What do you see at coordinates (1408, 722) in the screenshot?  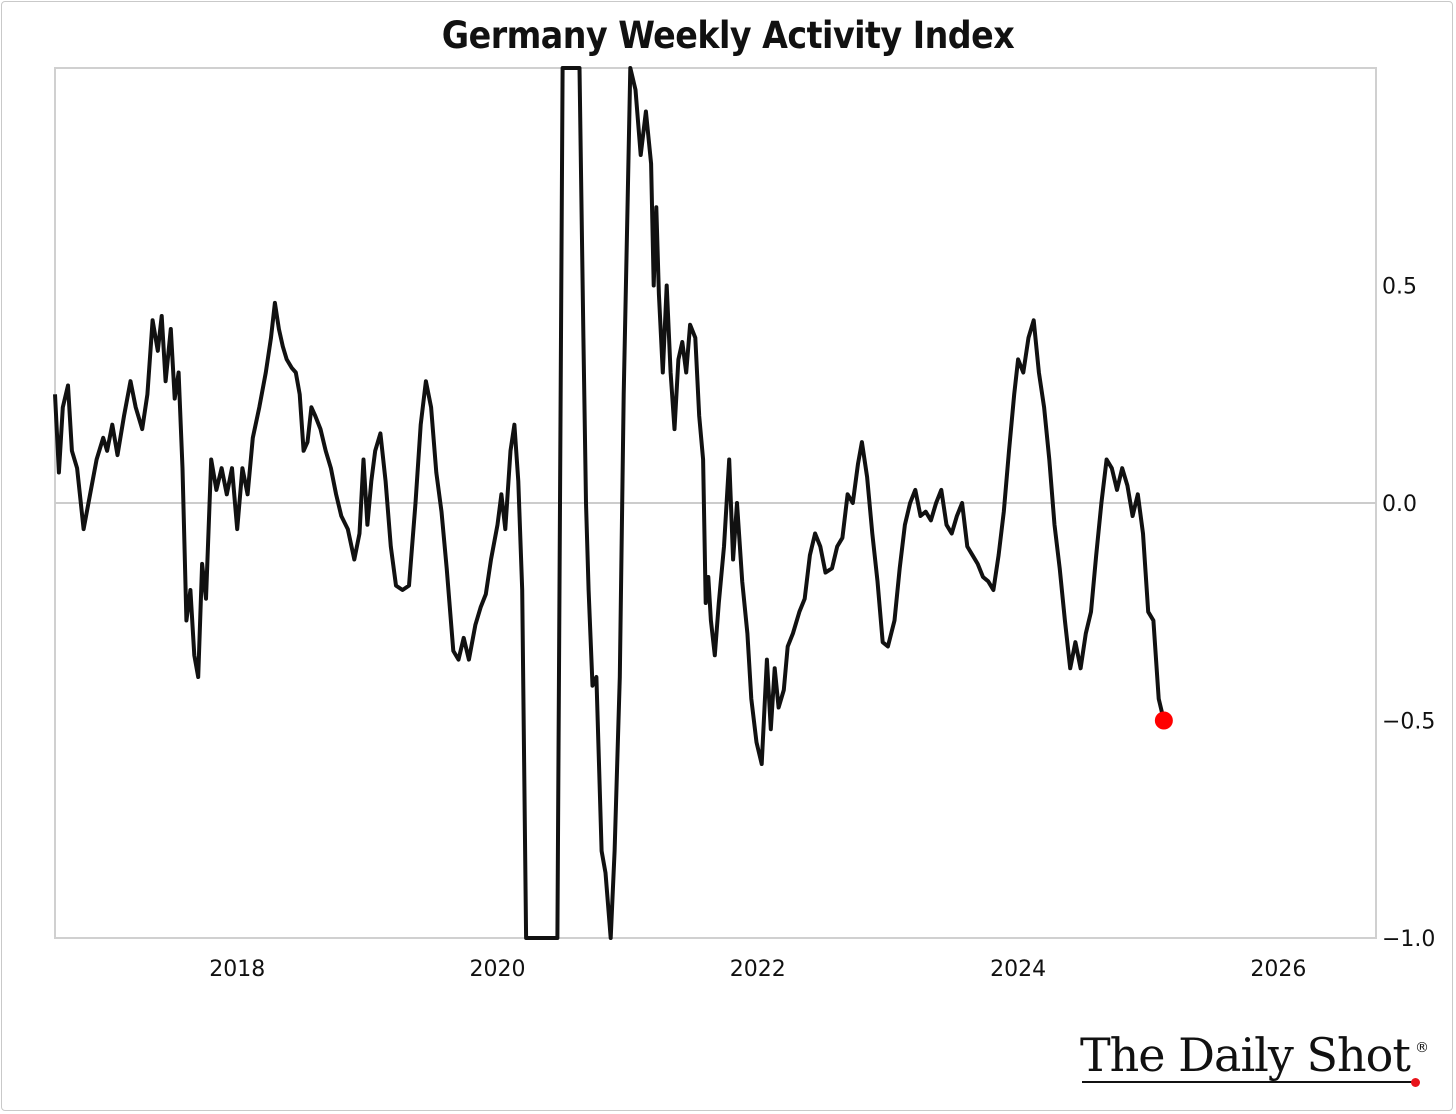 I see `y-tick-label: −0.5` at bounding box center [1408, 722].